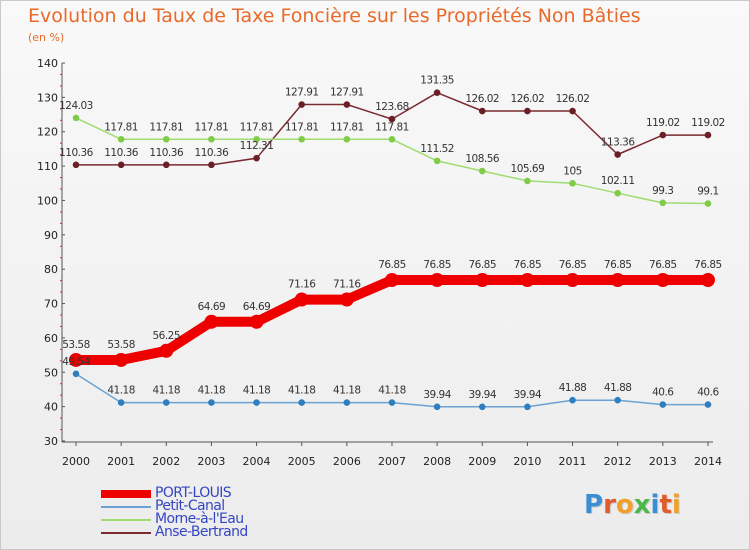 The height and width of the screenshot is (550, 750). Describe the element at coordinates (624, 505) in the screenshot. I see `logo-letter: o` at that location.